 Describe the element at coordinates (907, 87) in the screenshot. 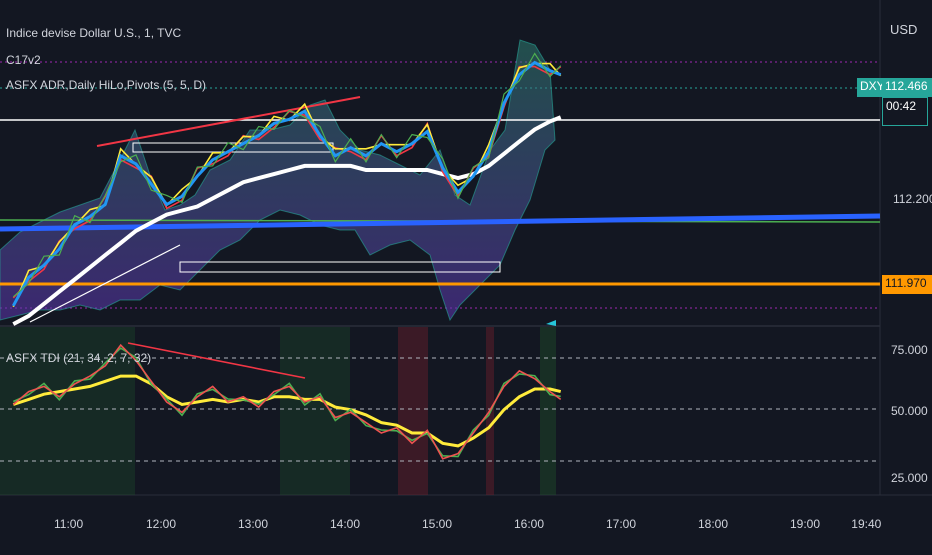

I see `current-price-label: 112.466` at that location.